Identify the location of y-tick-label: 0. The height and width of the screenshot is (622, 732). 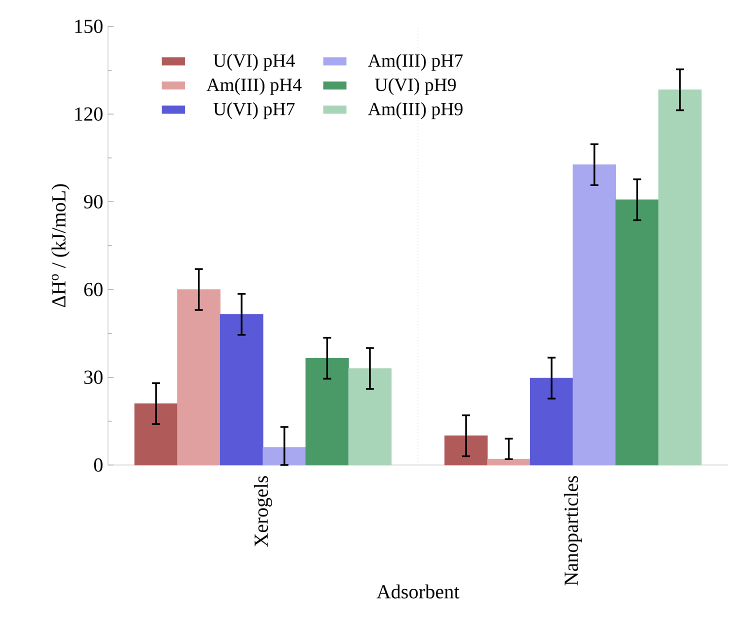
(98, 465).